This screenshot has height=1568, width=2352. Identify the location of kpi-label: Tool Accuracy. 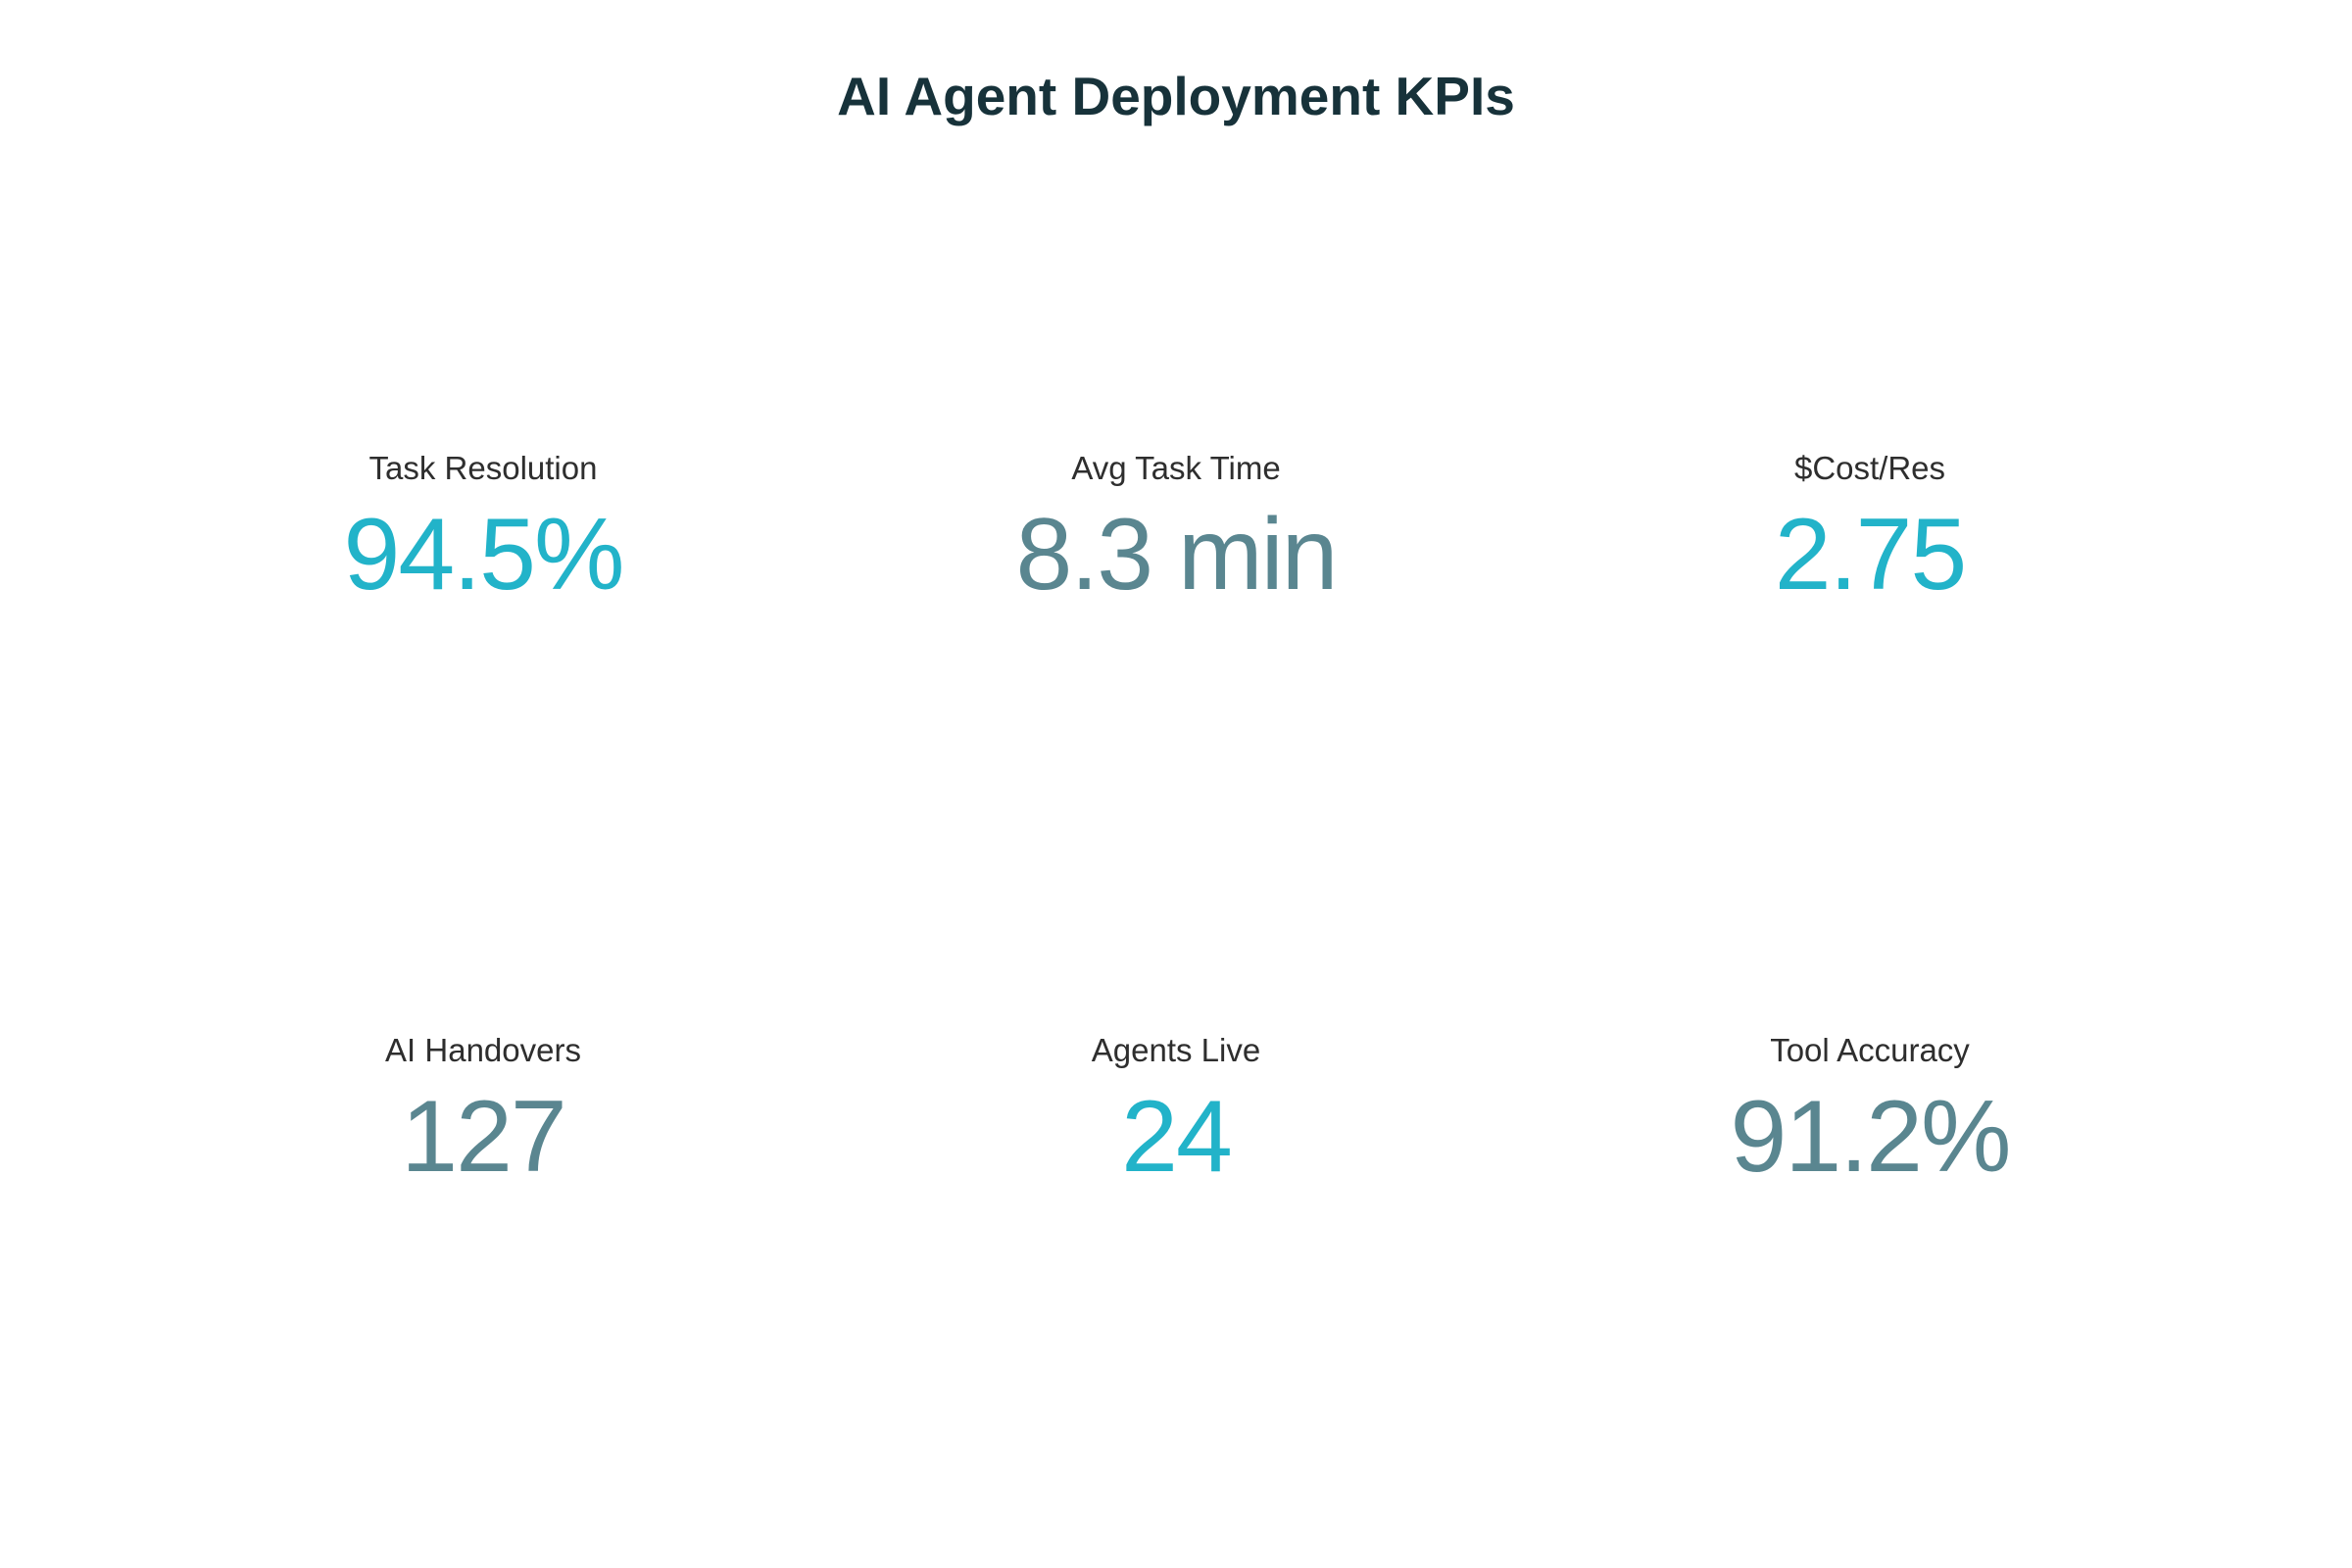
(1870, 1050).